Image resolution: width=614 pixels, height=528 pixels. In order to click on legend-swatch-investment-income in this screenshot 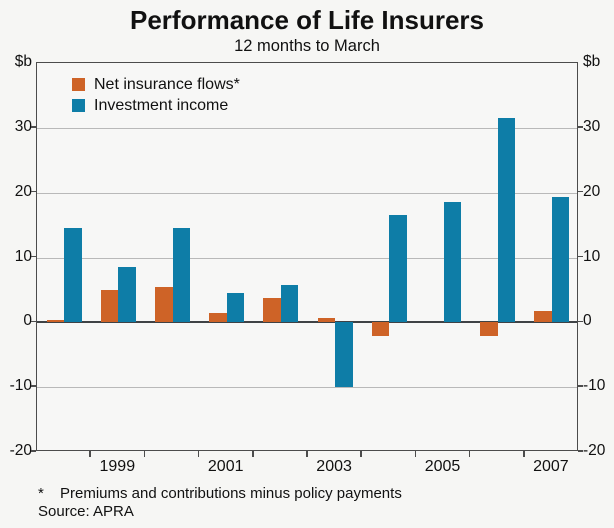, I will do `click(78, 105)`.